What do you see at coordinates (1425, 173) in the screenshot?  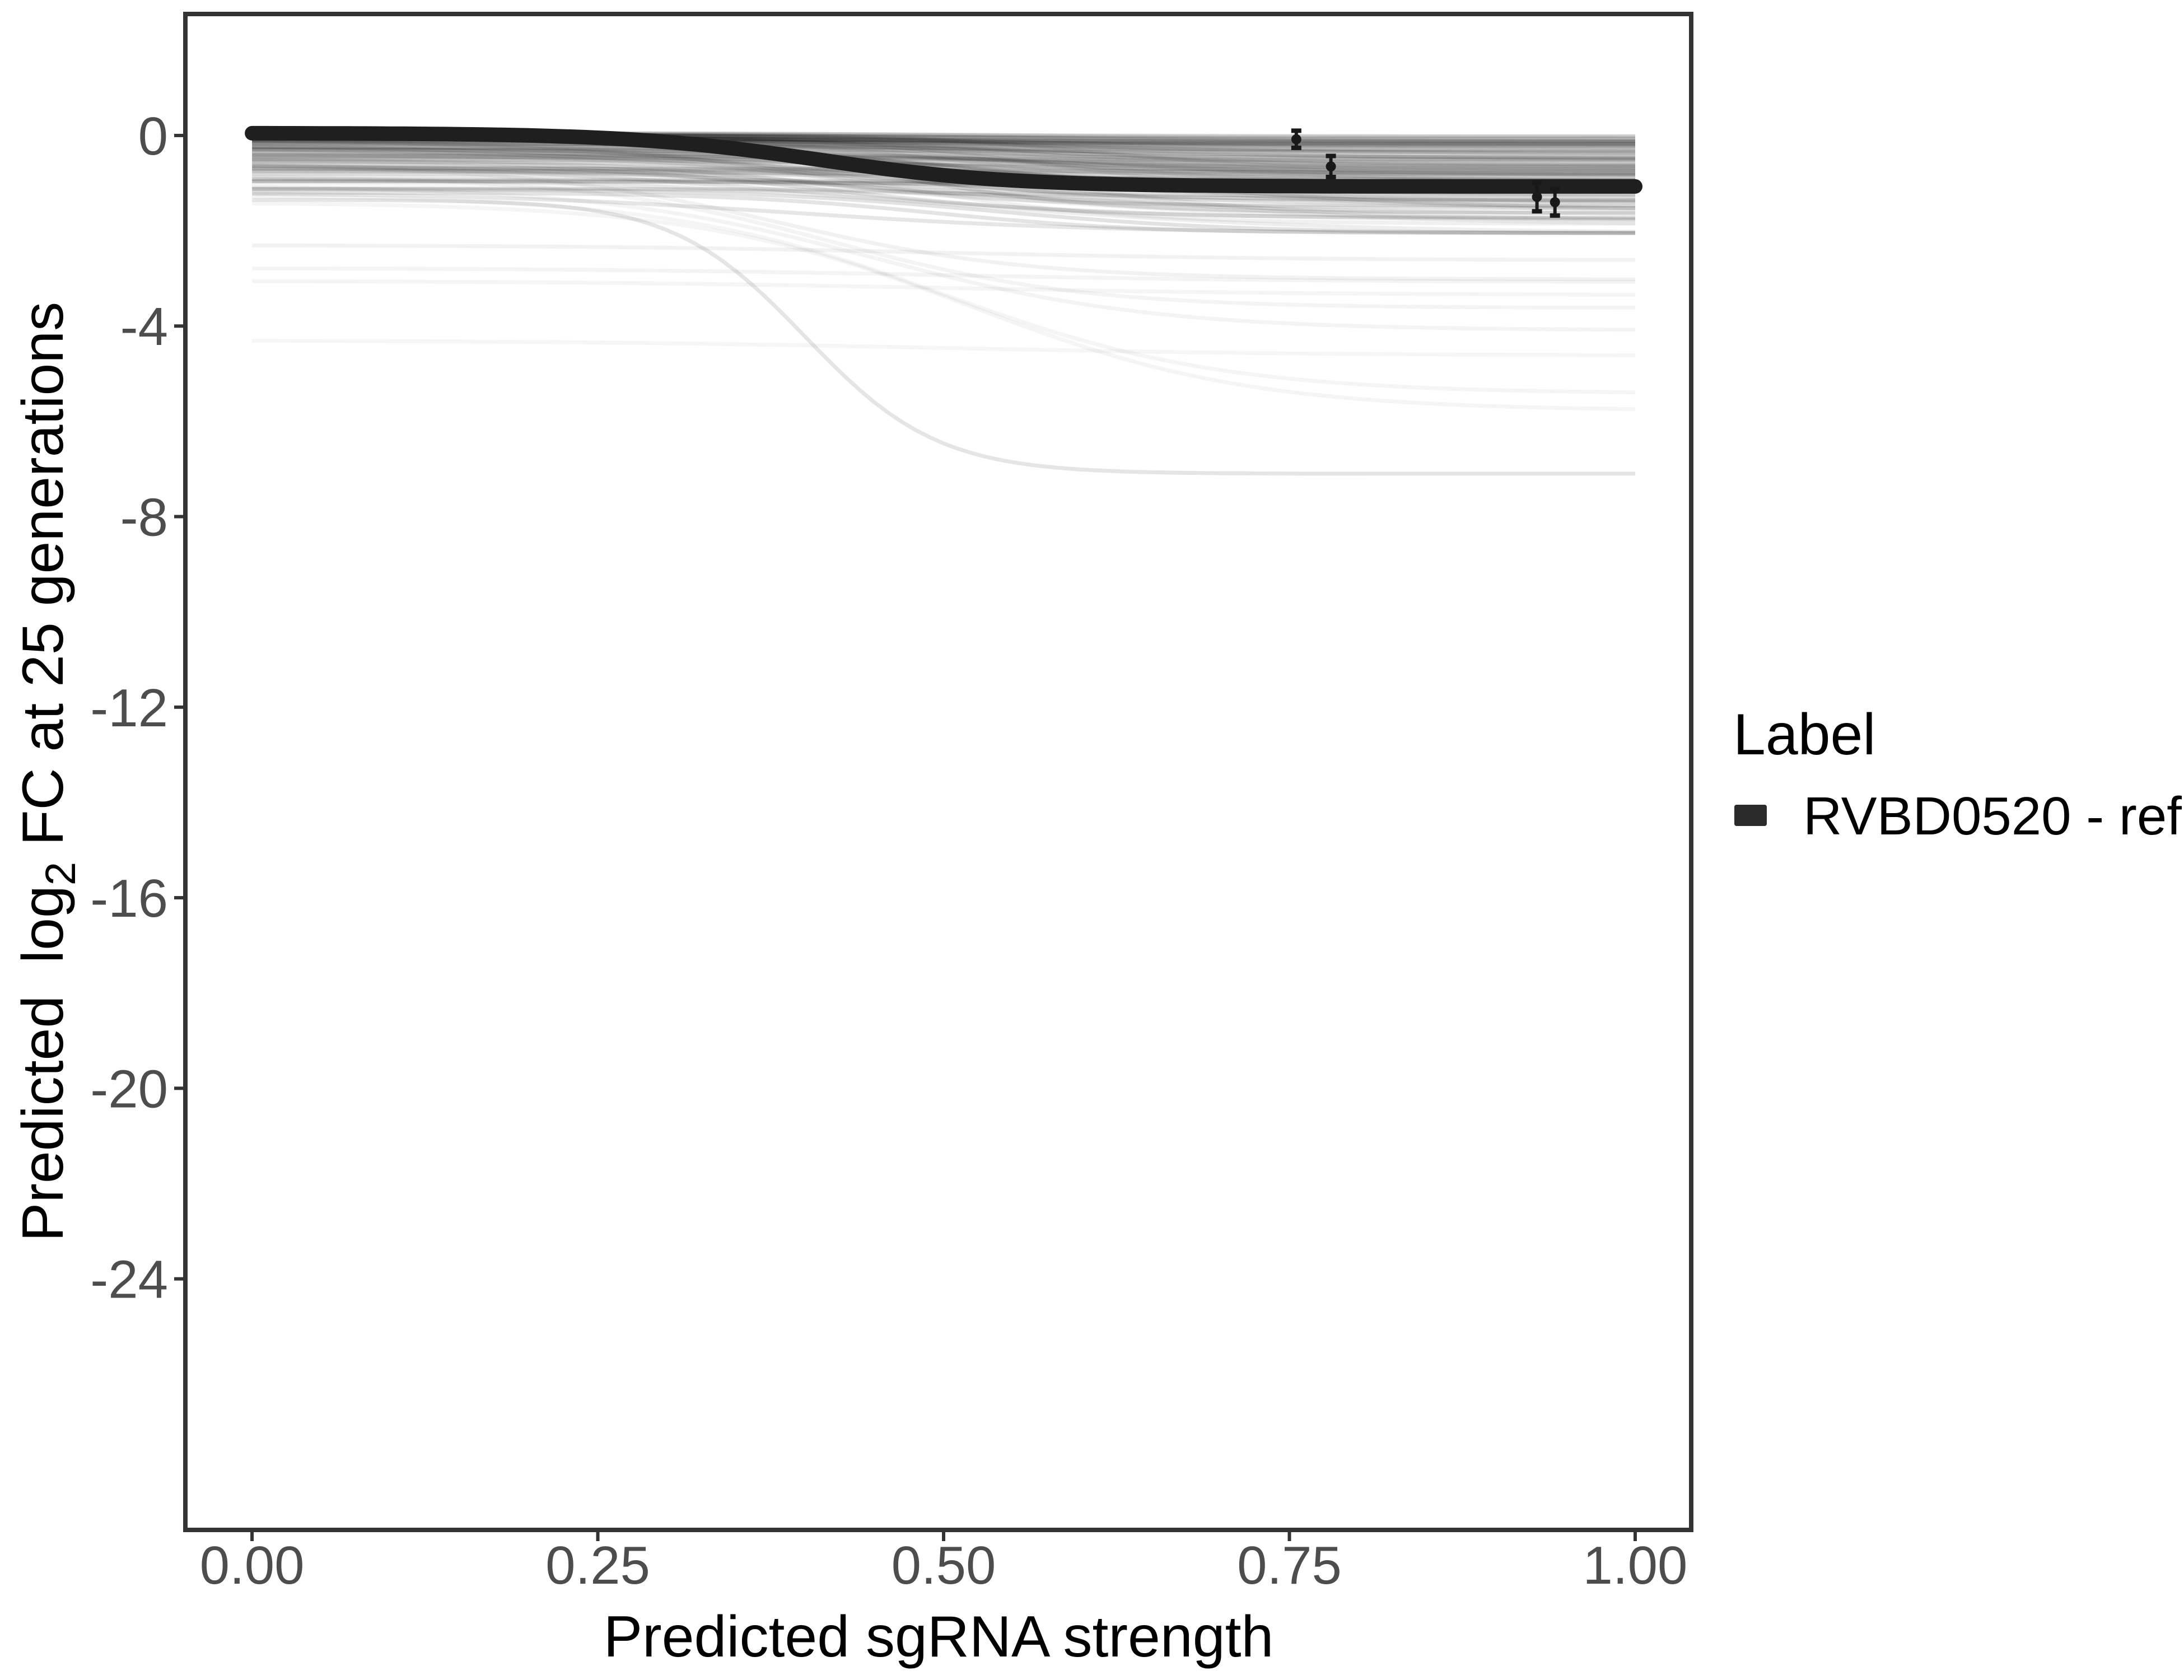 I see `data-points-with-error-bars` at bounding box center [1425, 173].